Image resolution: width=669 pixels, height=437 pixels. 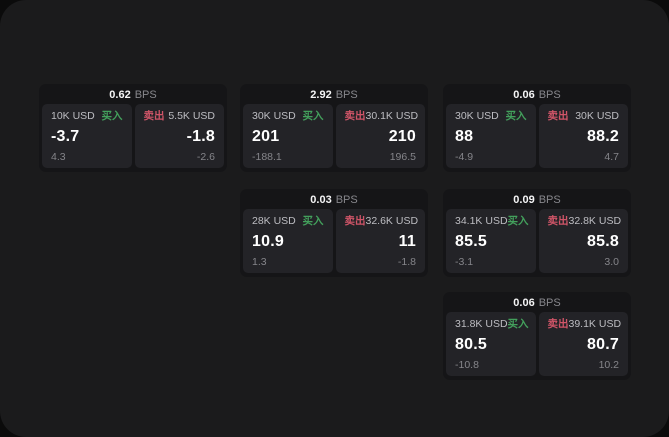 I want to click on card-header: 2.92 BPS, so click(x=334, y=95).